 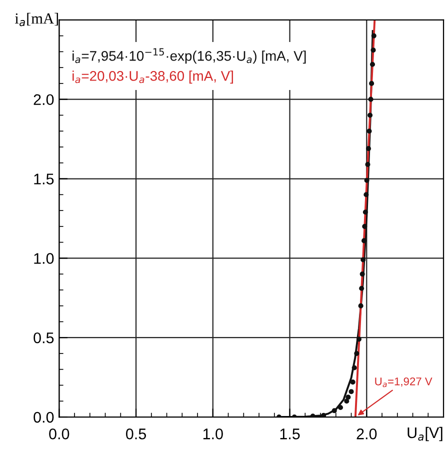 What do you see at coordinates (152, 77) in the screenshot?
I see `text: i$_{a}$=20,03·U$_{a}$-38,60 [mA, V]` at bounding box center [152, 77].